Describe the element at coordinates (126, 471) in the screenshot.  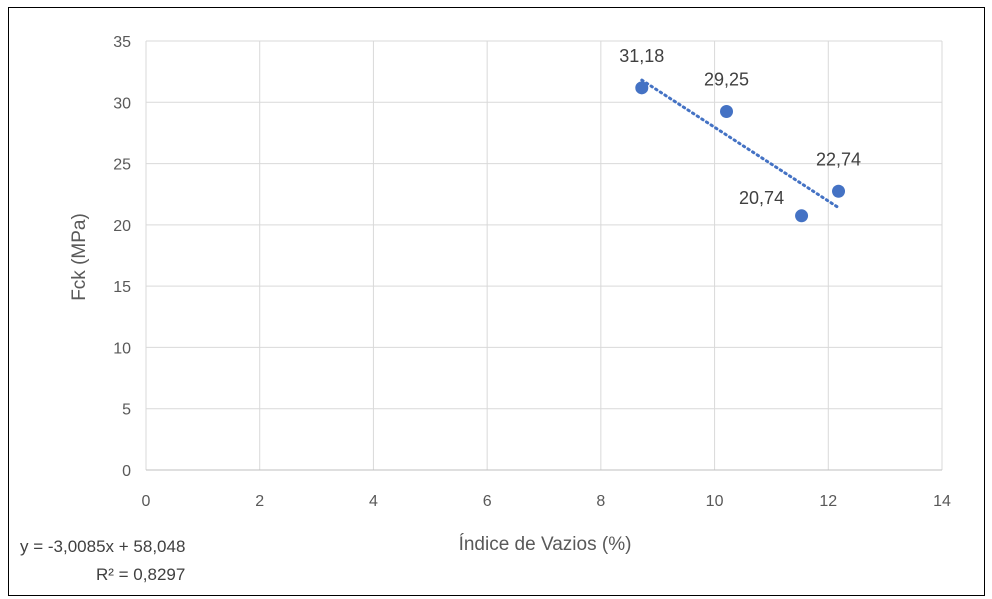
I see `y-tick-label: 0` at that location.